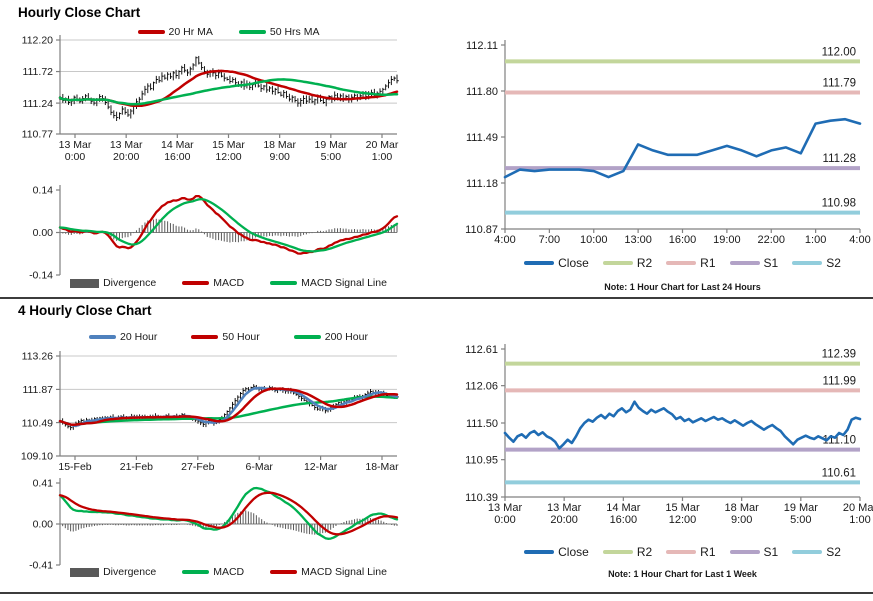 The image size is (873, 601). What do you see at coordinates (859, 520) in the screenshot?
I see `svg-text: 1:00` at bounding box center [859, 520].